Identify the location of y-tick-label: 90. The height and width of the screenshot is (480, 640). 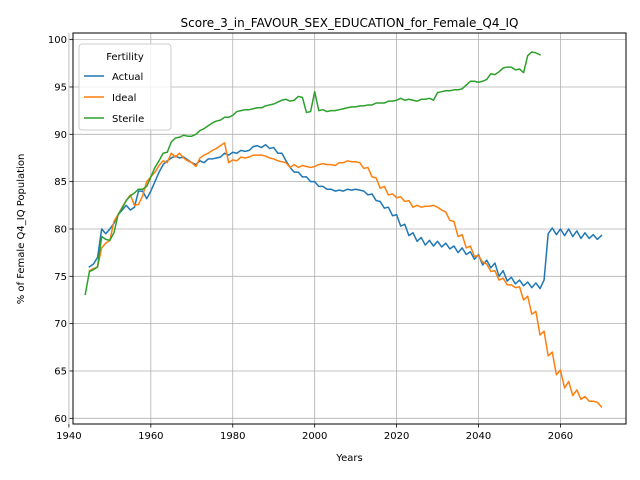
(60, 135).